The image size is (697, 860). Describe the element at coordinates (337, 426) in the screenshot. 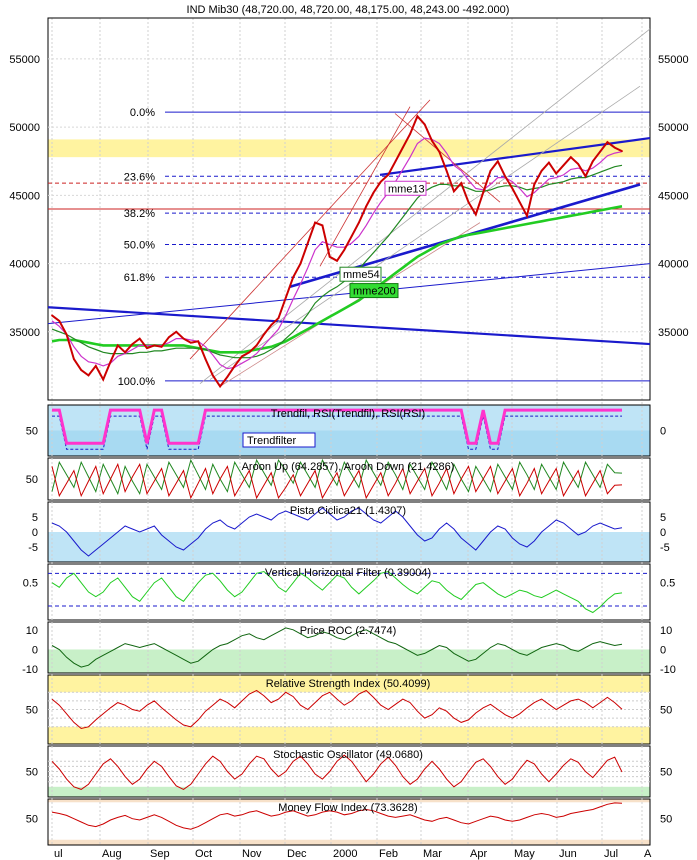

I see `trendfil-line` at that location.